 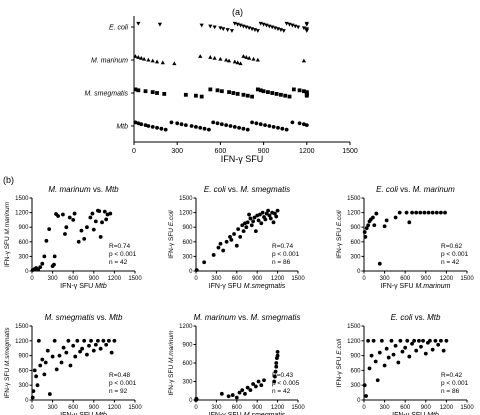 I want to click on scatter-x-tick-label: 300, so click(x=216, y=279).